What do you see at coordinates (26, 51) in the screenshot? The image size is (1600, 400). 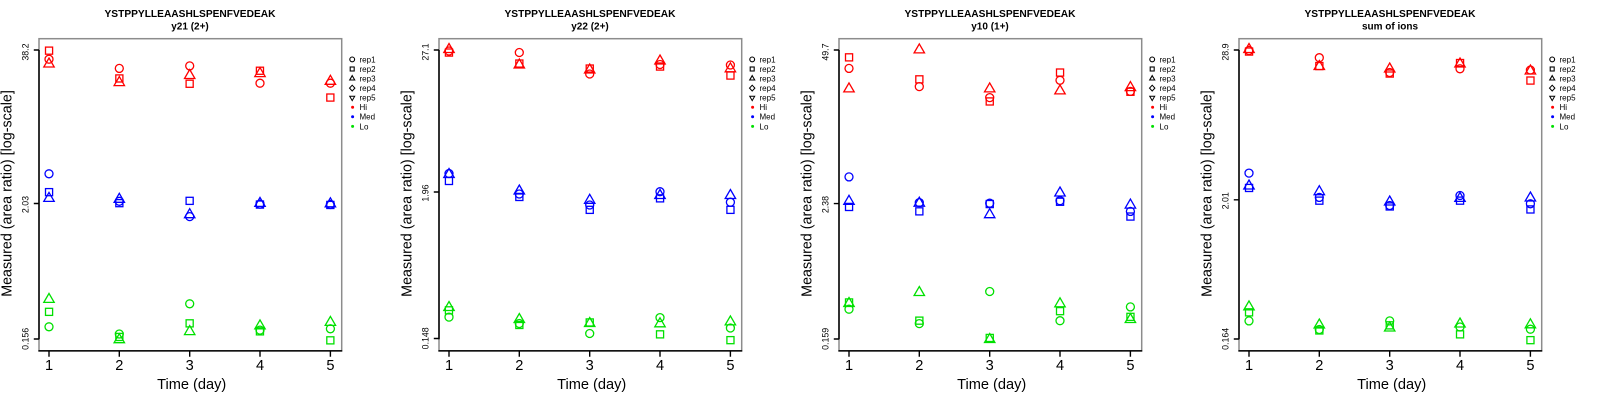 I see `svg-text: 38.2` at bounding box center [26, 51].